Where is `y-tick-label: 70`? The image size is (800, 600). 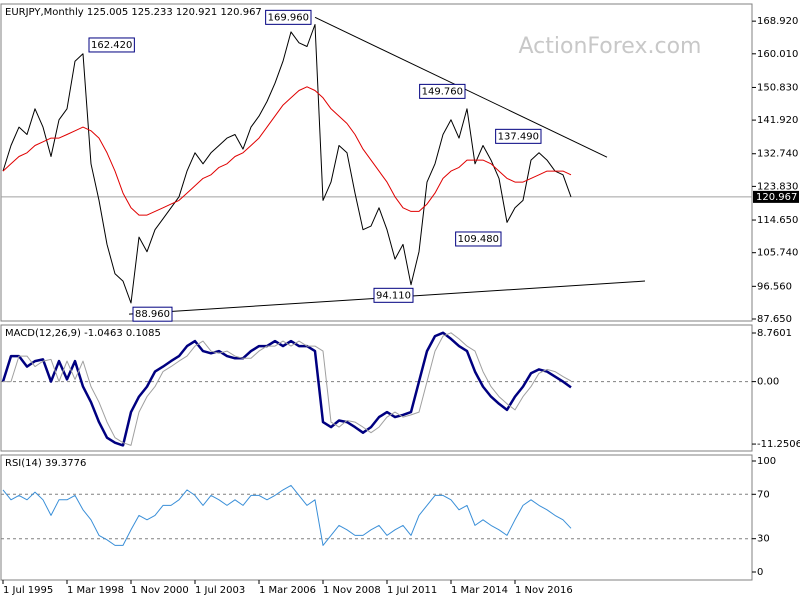
y-tick-label: 70 is located at coordinates (763, 494).